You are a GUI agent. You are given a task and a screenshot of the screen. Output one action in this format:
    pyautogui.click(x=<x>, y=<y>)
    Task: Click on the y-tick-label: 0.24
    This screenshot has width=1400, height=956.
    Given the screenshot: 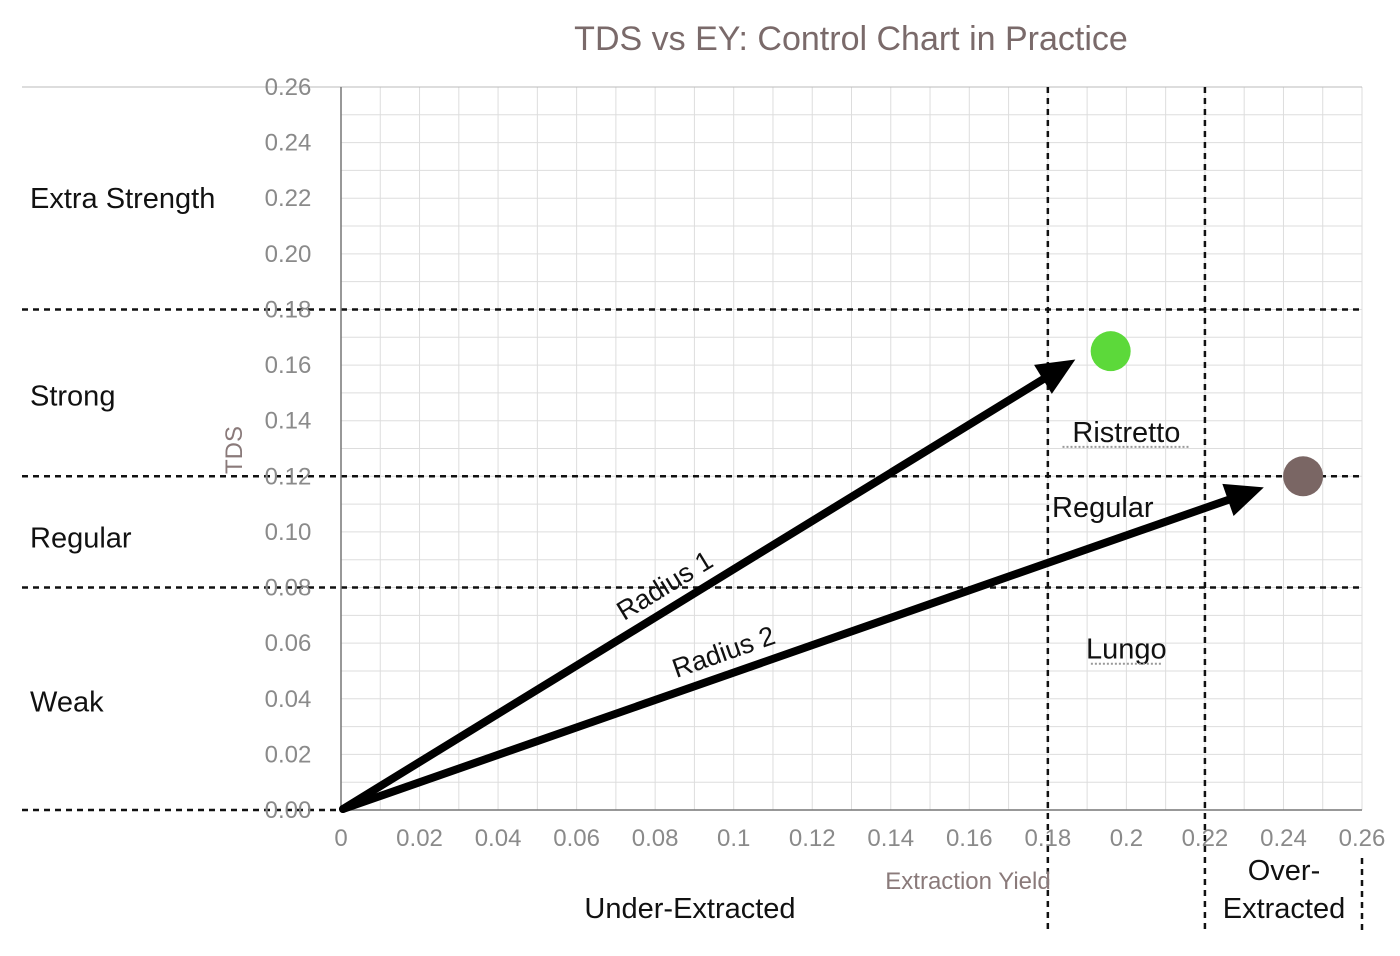 What is the action you would take?
    pyautogui.click(x=288, y=143)
    